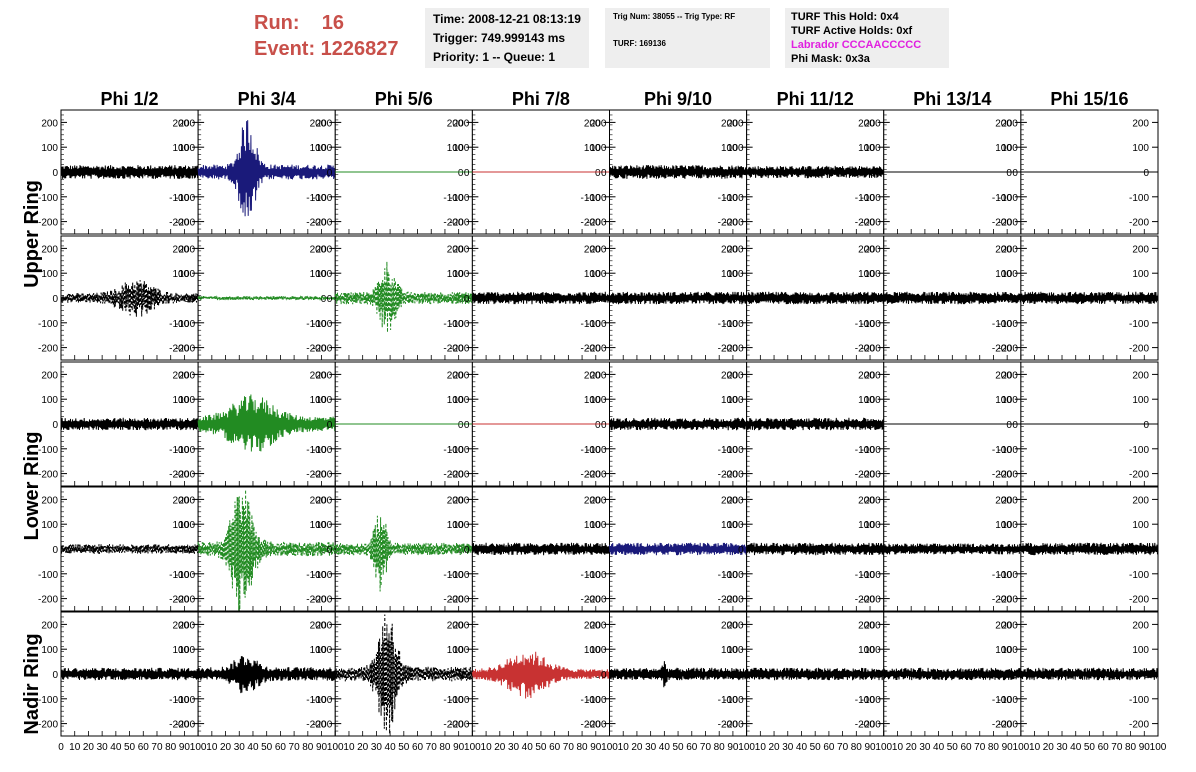  Describe the element at coordinates (61, 747) in the screenshot. I see `x-tick-label: 0` at that location.